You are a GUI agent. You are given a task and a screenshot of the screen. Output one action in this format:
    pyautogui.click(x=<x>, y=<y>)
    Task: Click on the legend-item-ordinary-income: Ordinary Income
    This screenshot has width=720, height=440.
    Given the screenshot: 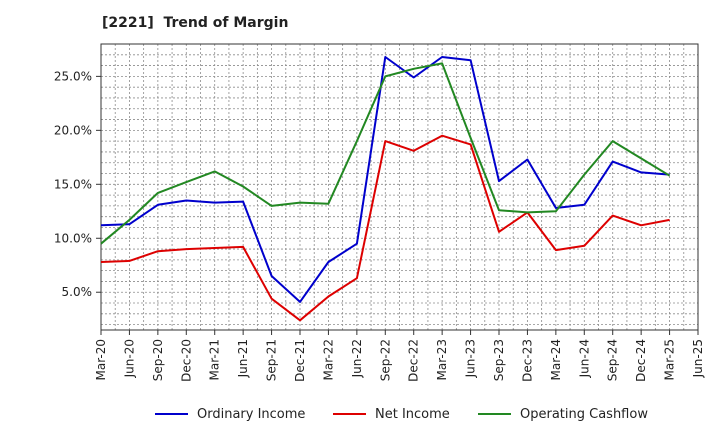 What is the action you would take?
    pyautogui.click(x=230, y=414)
    